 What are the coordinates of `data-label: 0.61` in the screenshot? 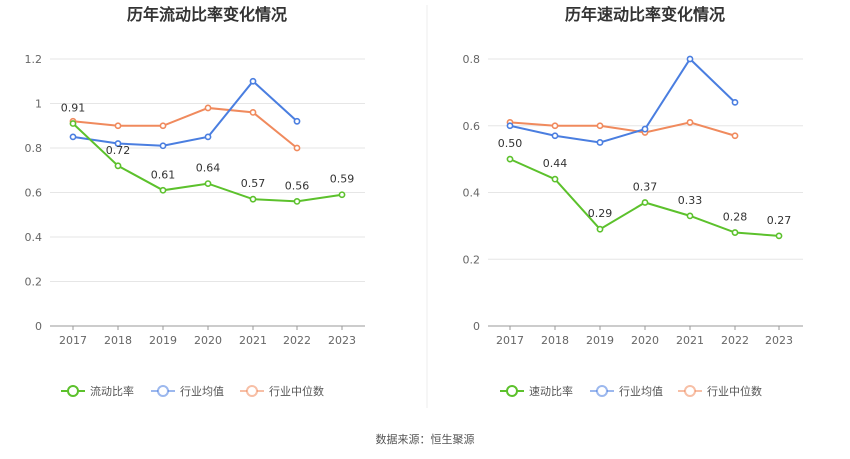 It's located at (163, 174).